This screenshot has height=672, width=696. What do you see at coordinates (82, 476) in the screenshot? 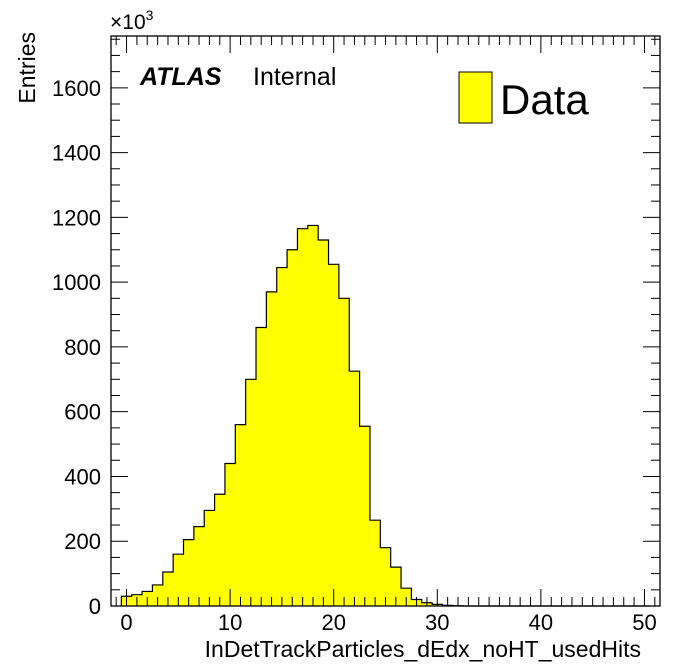
I see `y-tick-label: 400` at bounding box center [82, 476].